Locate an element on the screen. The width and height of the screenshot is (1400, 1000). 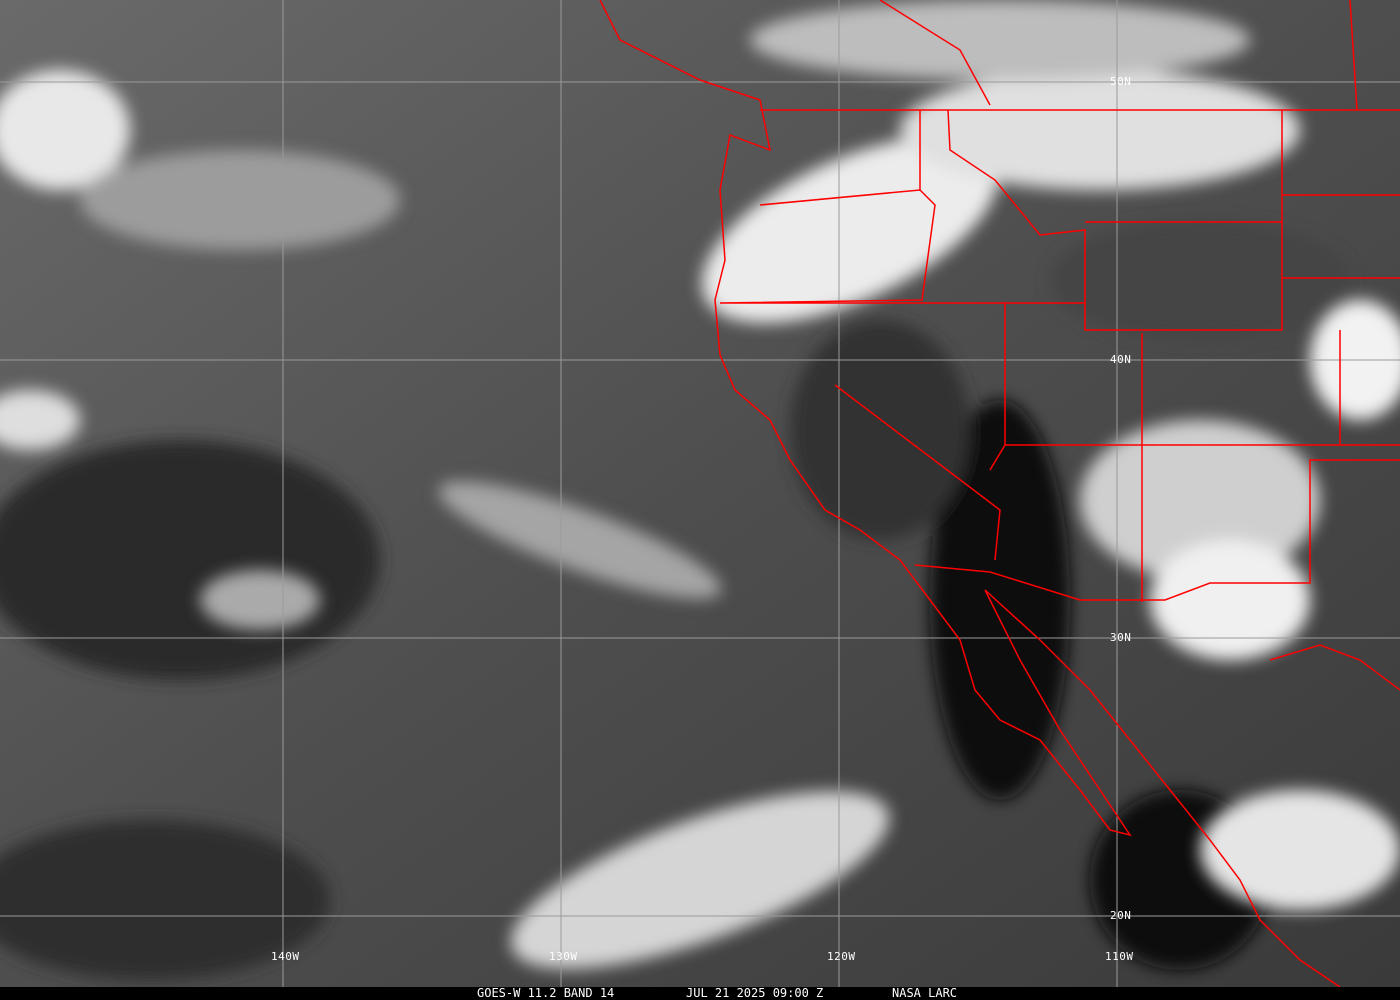
lat-label-40n: 40N is located at coordinates (1121, 359).